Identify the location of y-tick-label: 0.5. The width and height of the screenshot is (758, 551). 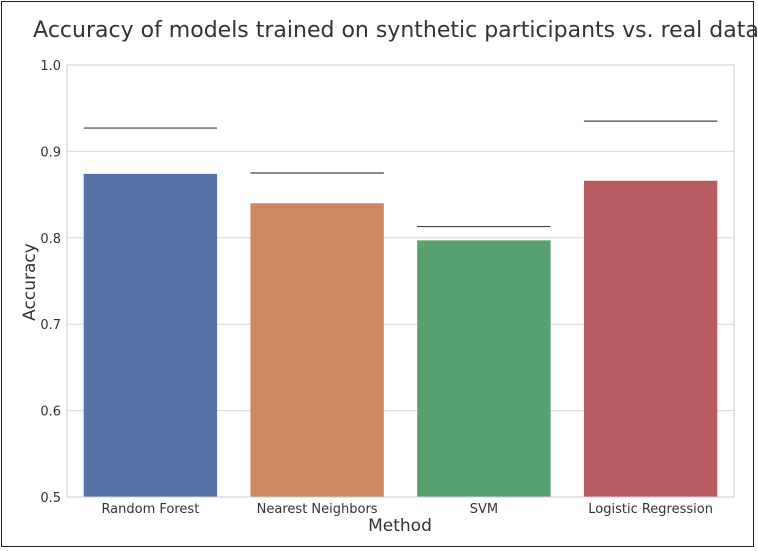
(50, 498).